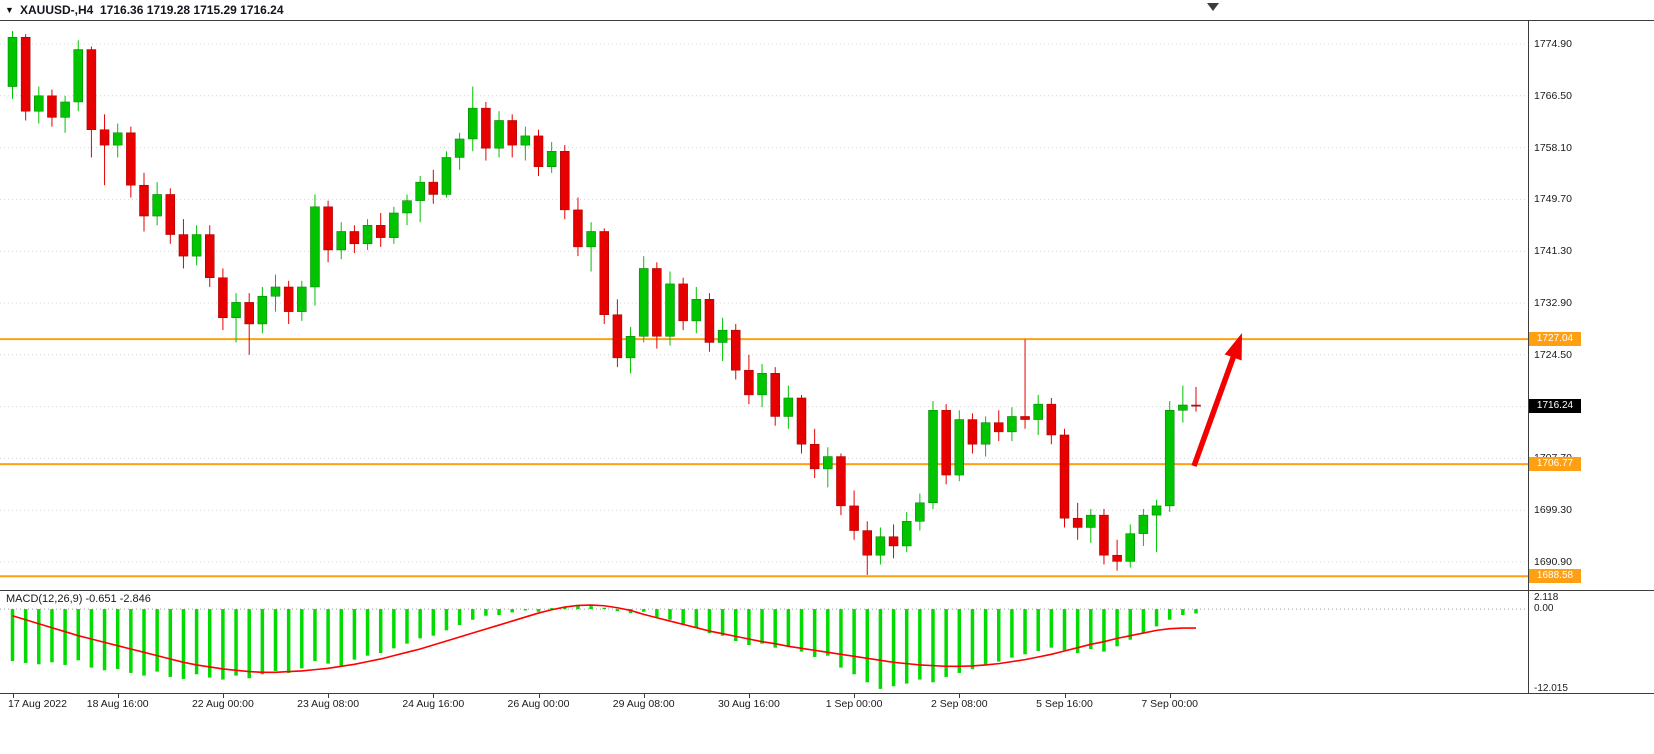  I want to click on chart-shift-marker-icon, so click(1213, 7).